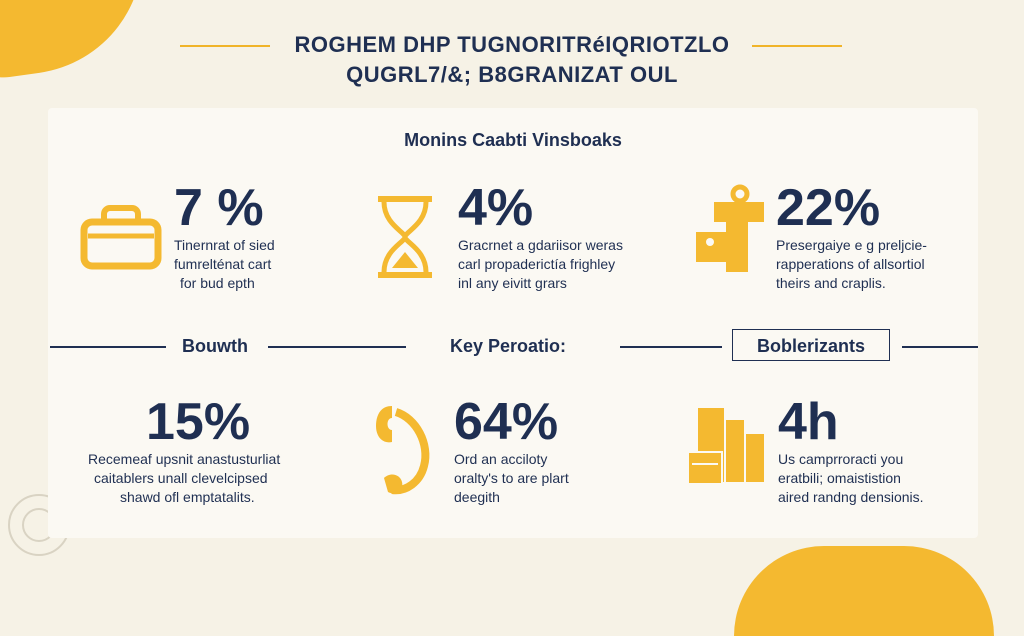 The image size is (1024, 636). Describe the element at coordinates (511, 478) in the screenshot. I see `stat-desc-line: oralty's to are plart` at that location.